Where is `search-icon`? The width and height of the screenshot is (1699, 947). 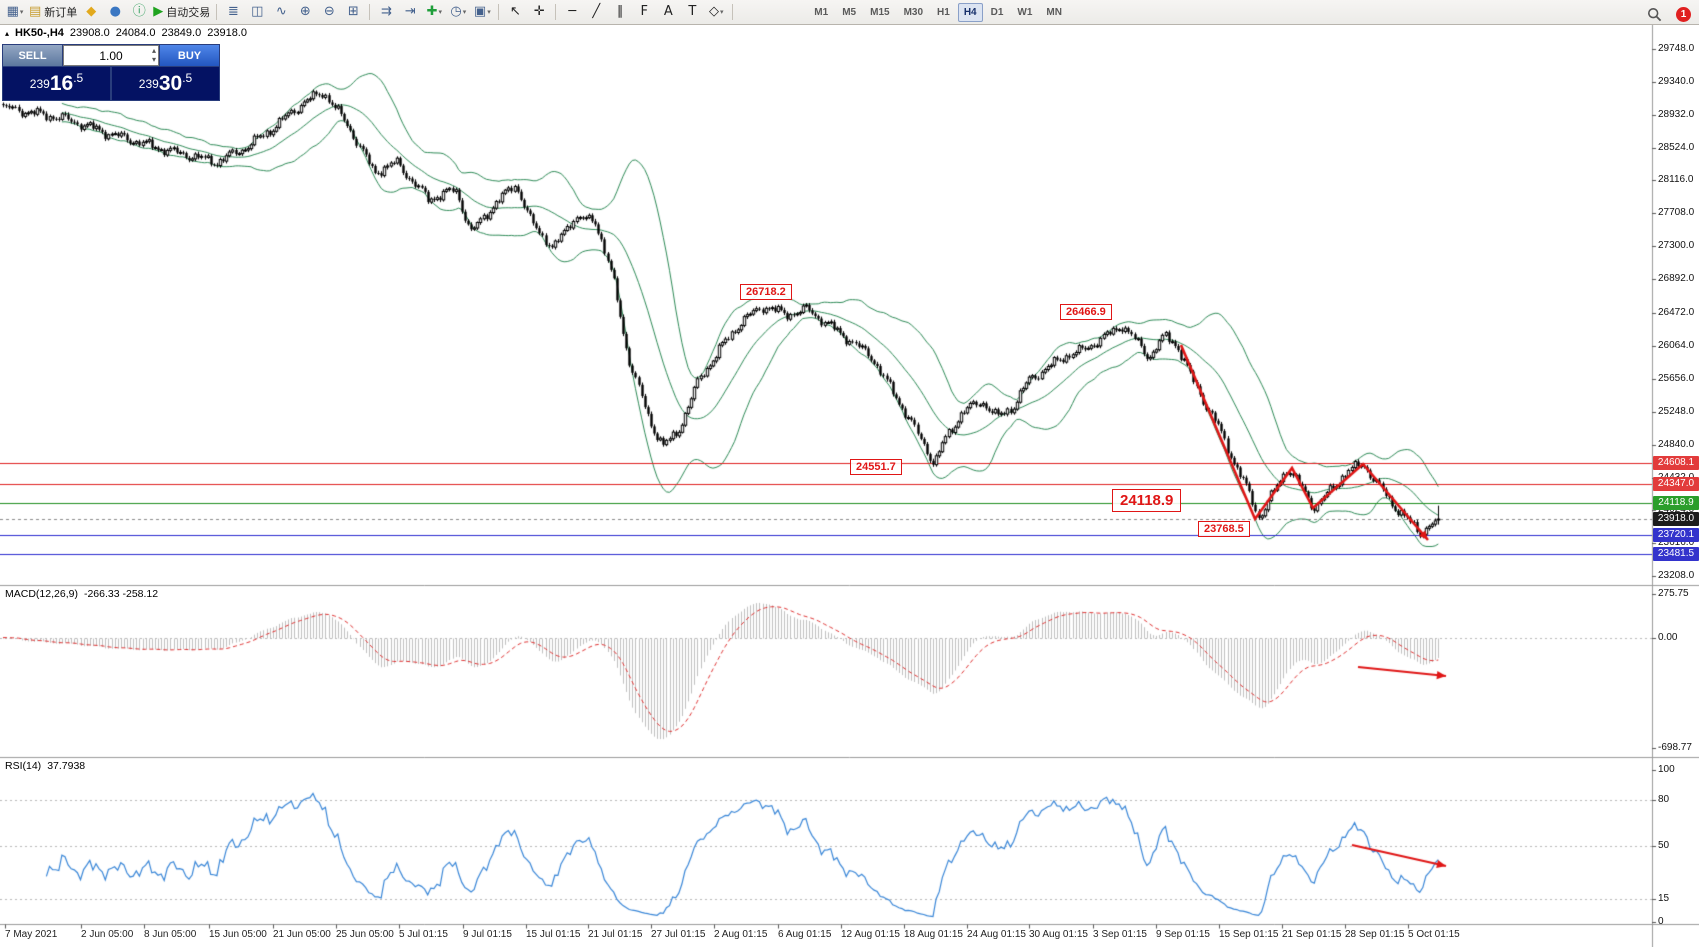
search-icon is located at coordinates (1654, 14).